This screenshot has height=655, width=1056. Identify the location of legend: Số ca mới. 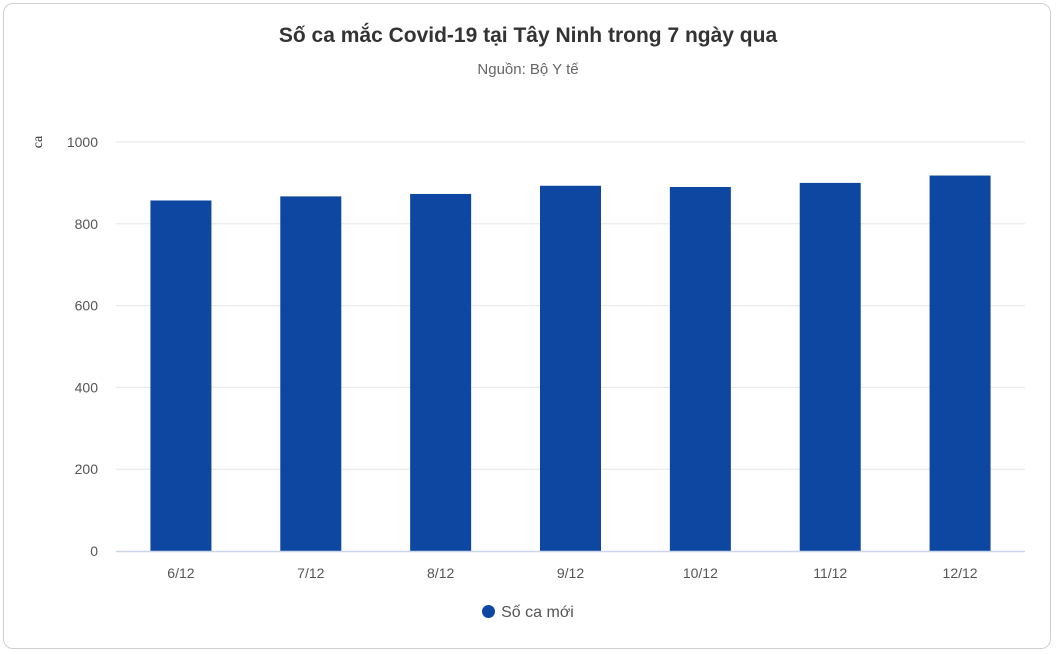
(528, 613).